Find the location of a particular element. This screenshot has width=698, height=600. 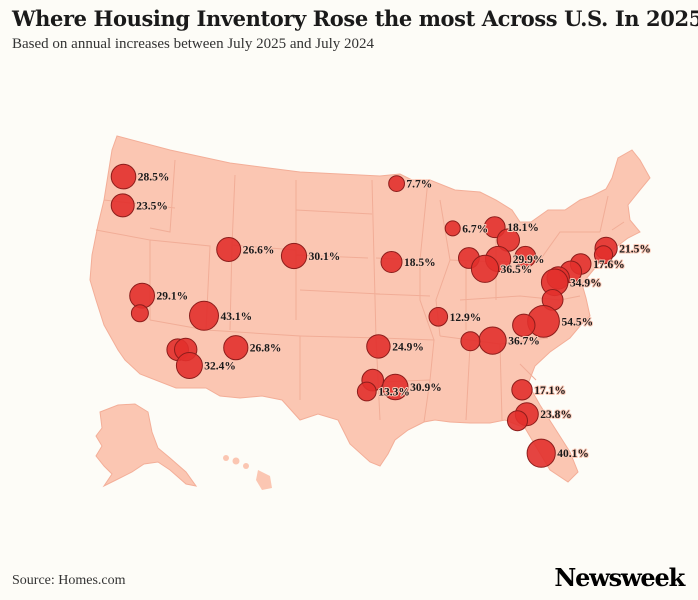

metro-label: 36.7% is located at coordinates (524, 342).